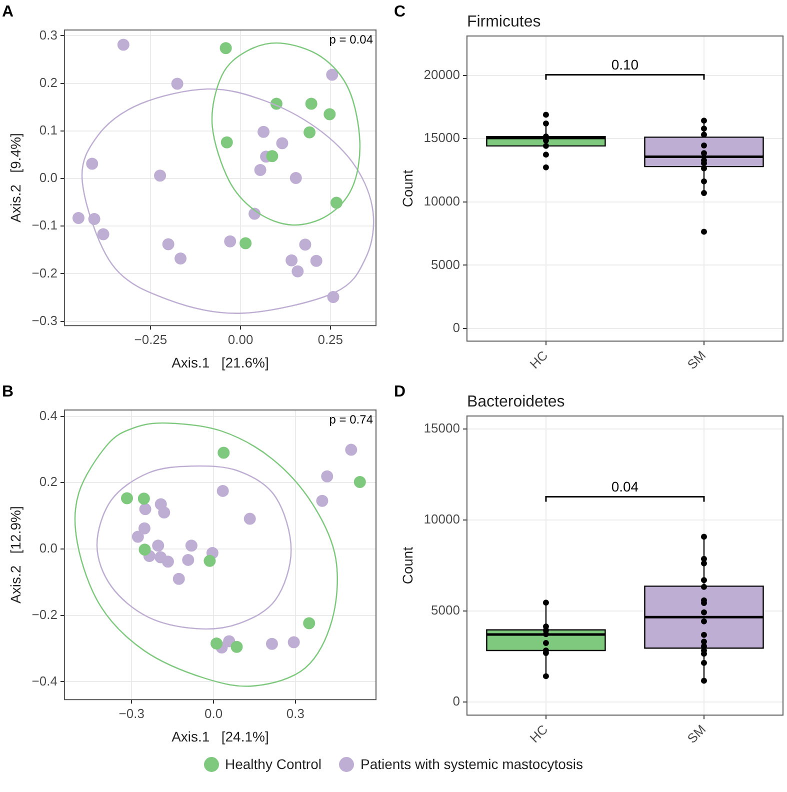 The image size is (787, 792). I want to click on text: A, so click(8, 11).